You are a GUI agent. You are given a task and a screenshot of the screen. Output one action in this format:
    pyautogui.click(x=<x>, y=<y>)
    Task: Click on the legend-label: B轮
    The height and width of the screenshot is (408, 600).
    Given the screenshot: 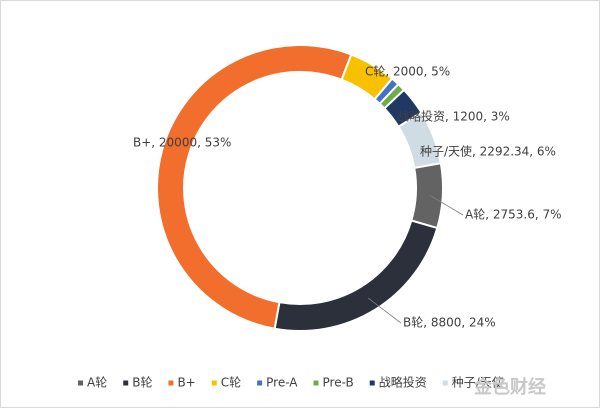 What is the action you would take?
    pyautogui.click(x=142, y=383)
    